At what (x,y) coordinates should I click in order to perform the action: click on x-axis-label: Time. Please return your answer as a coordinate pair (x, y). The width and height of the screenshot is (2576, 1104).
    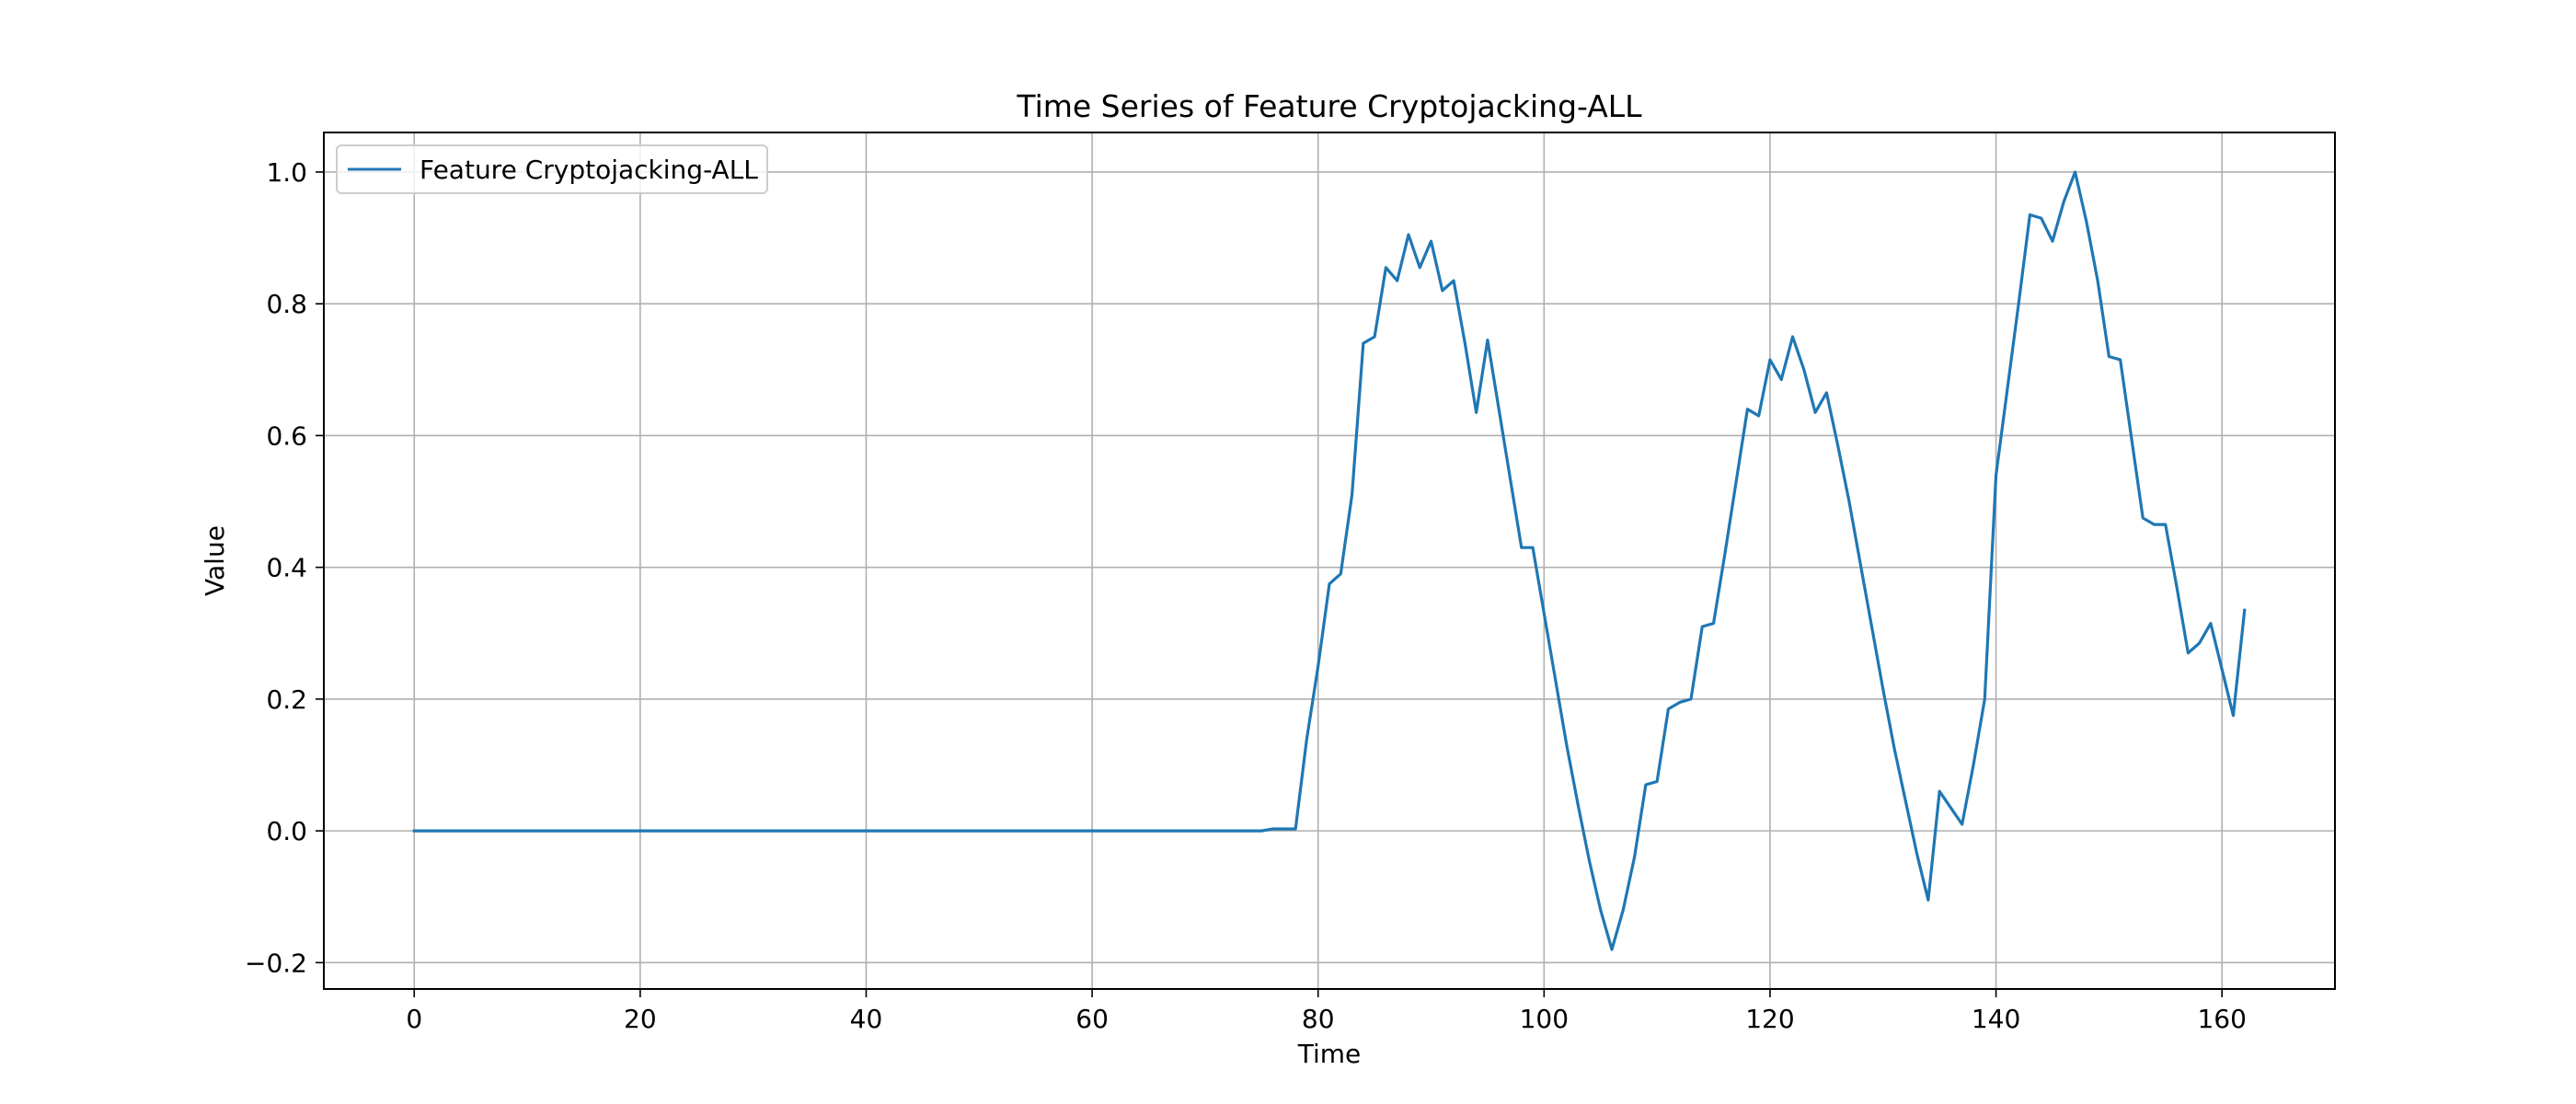
    Looking at the image, I should click on (1329, 1054).